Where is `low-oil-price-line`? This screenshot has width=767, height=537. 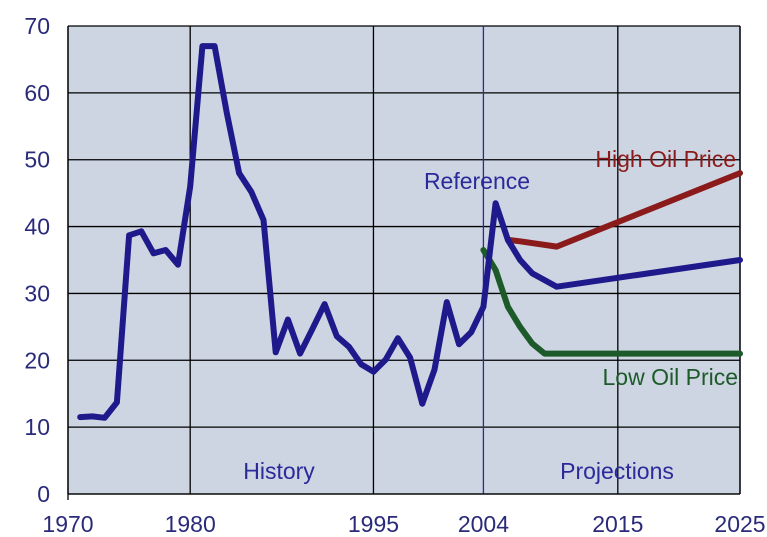
low-oil-price-line is located at coordinates (611, 302).